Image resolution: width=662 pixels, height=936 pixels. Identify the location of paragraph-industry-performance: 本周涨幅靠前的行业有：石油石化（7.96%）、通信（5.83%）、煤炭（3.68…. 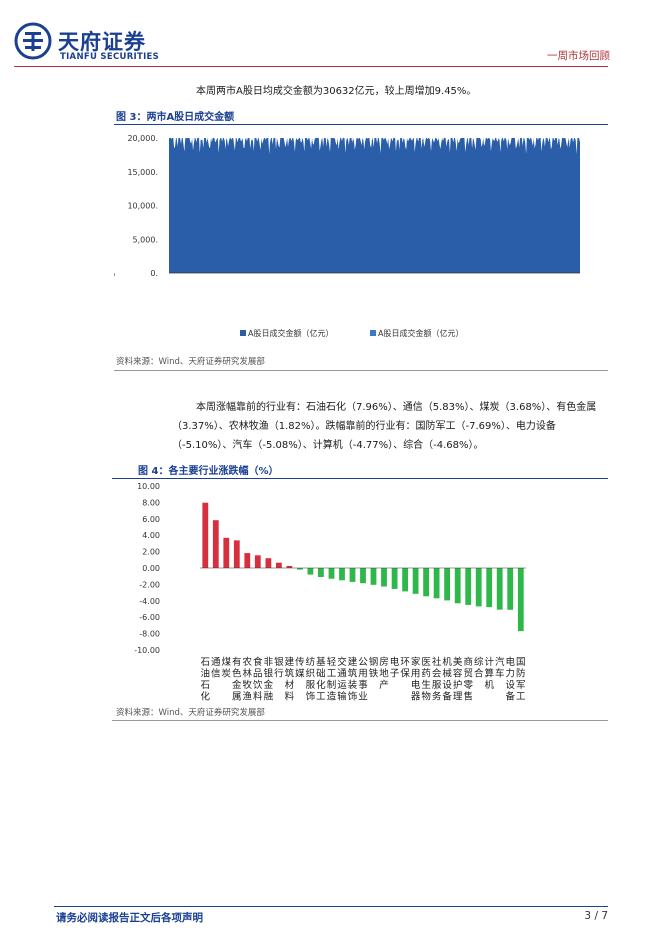
(389, 426).